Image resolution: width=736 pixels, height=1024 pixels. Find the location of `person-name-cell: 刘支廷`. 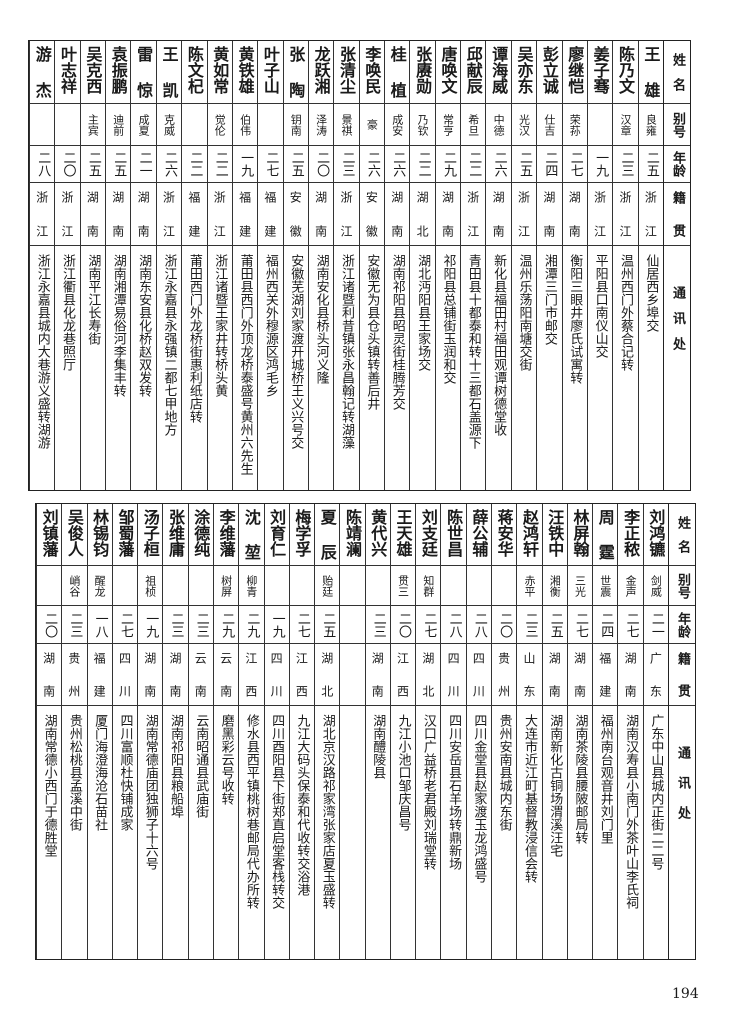

person-name-cell: 刘支廷 is located at coordinates (428, 535).